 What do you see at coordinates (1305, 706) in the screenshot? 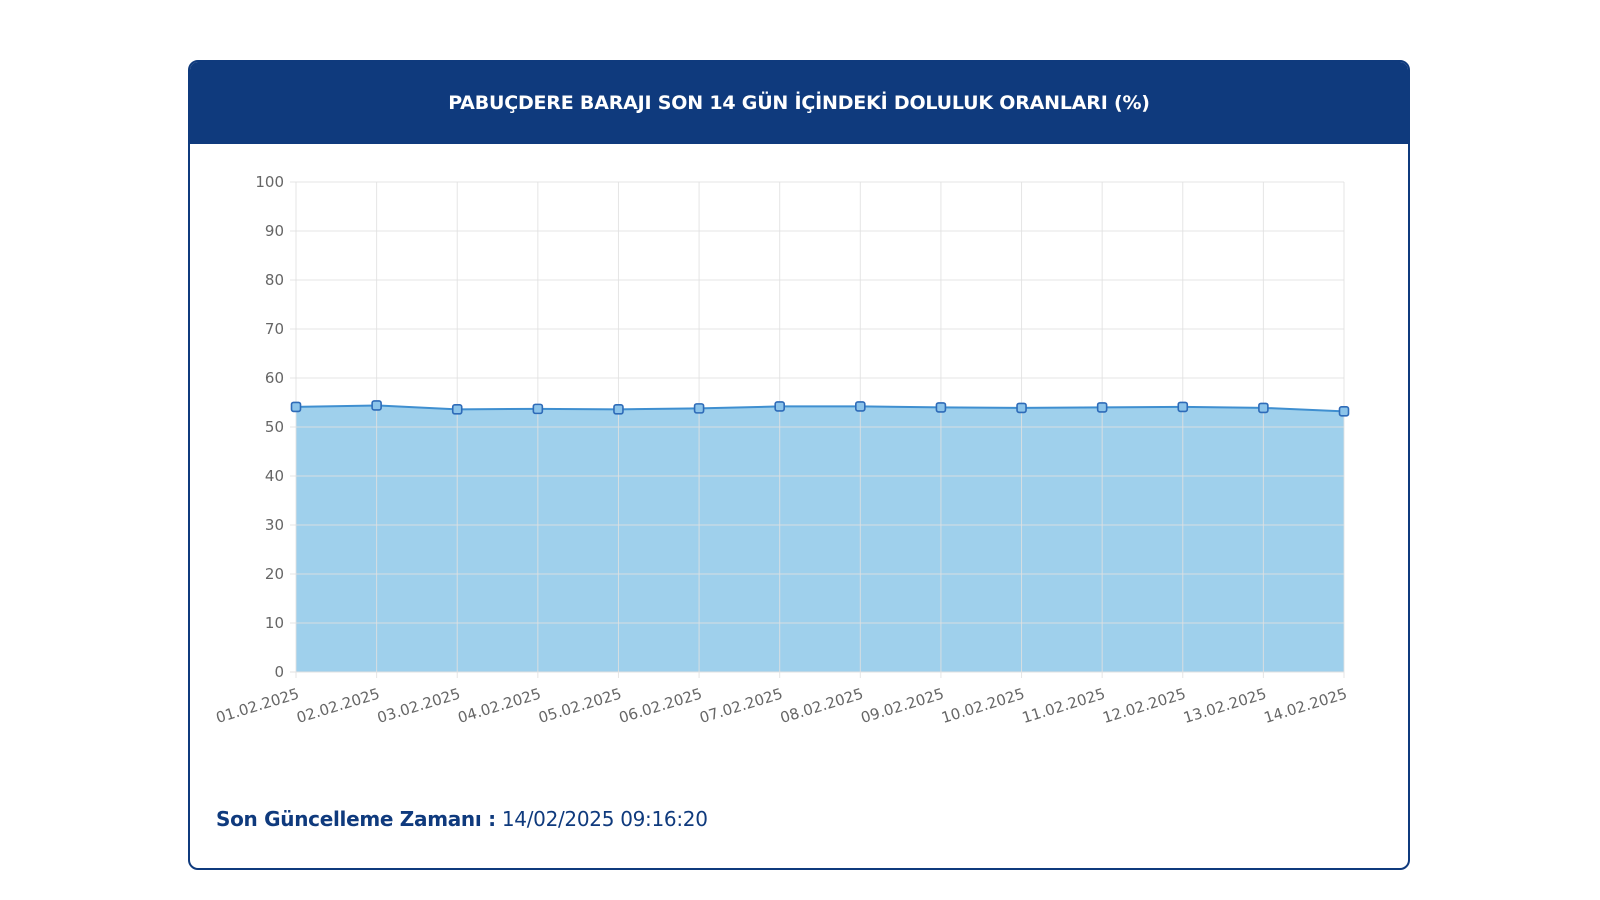
I see `x-tick-label: 14.02.2025` at bounding box center [1305, 706].